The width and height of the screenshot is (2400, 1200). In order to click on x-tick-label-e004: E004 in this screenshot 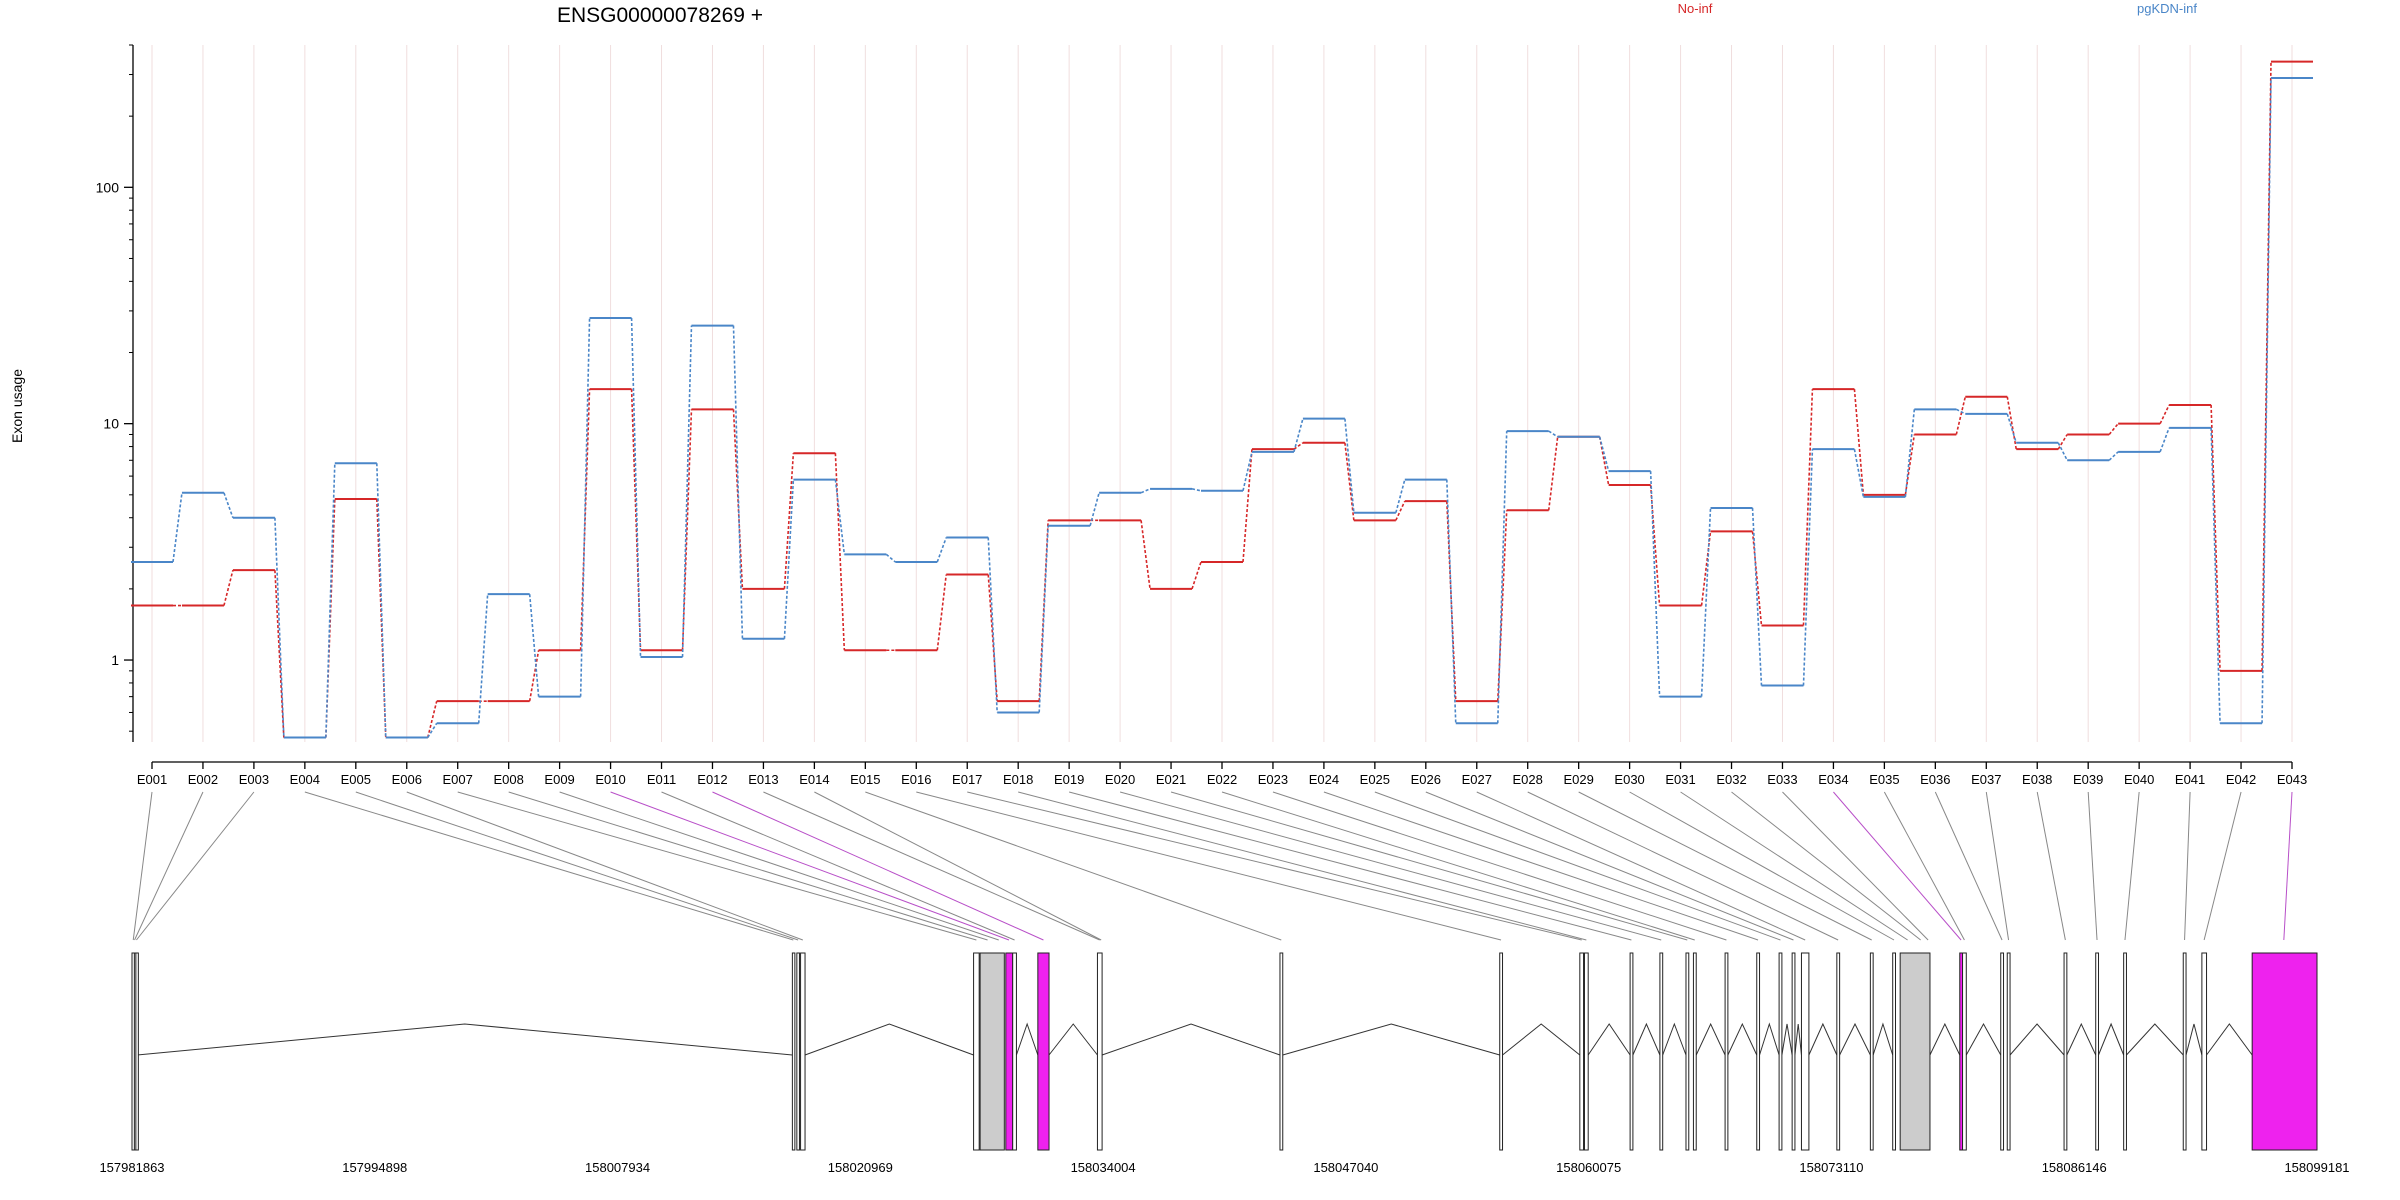, I will do `click(305, 779)`.